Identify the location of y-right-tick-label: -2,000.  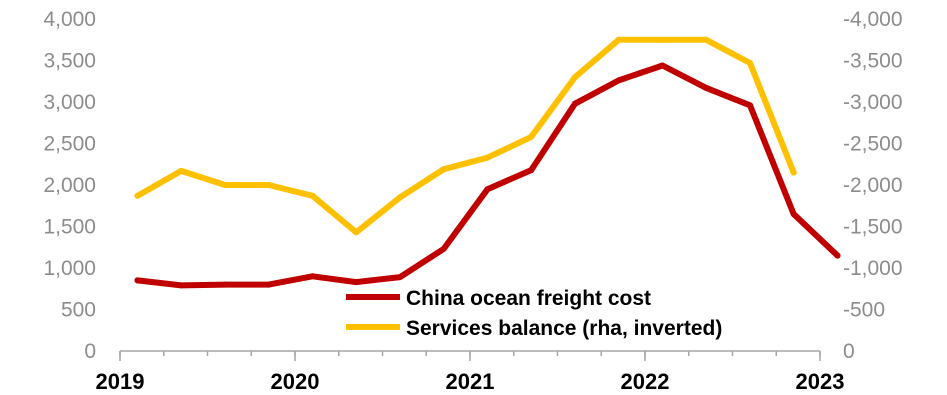
(873, 185).